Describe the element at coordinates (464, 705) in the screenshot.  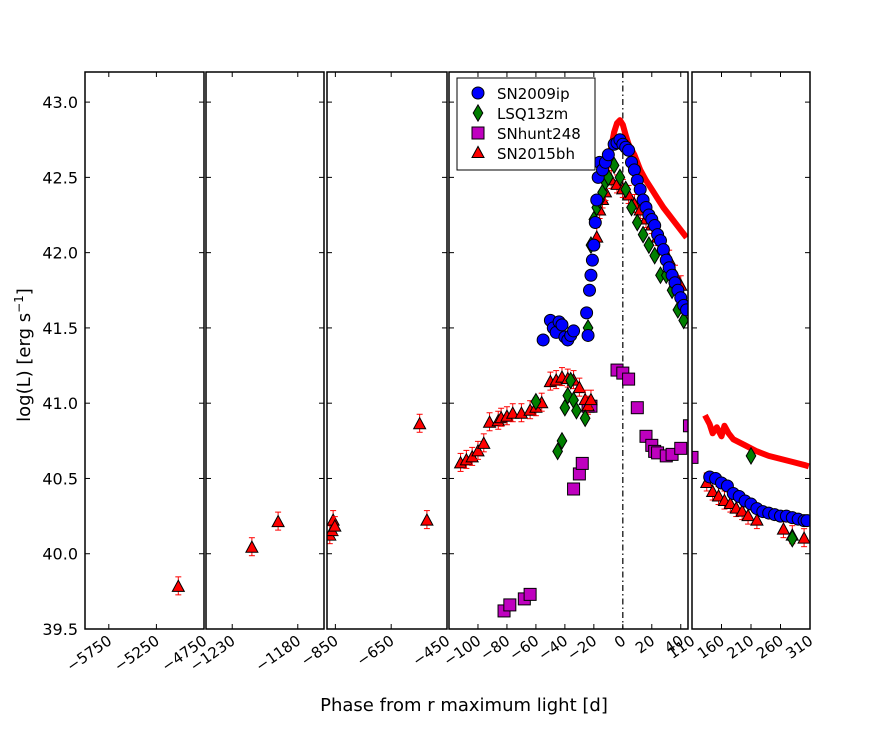
I see `x-axis-label: Phase from r maximum light [d]` at that location.